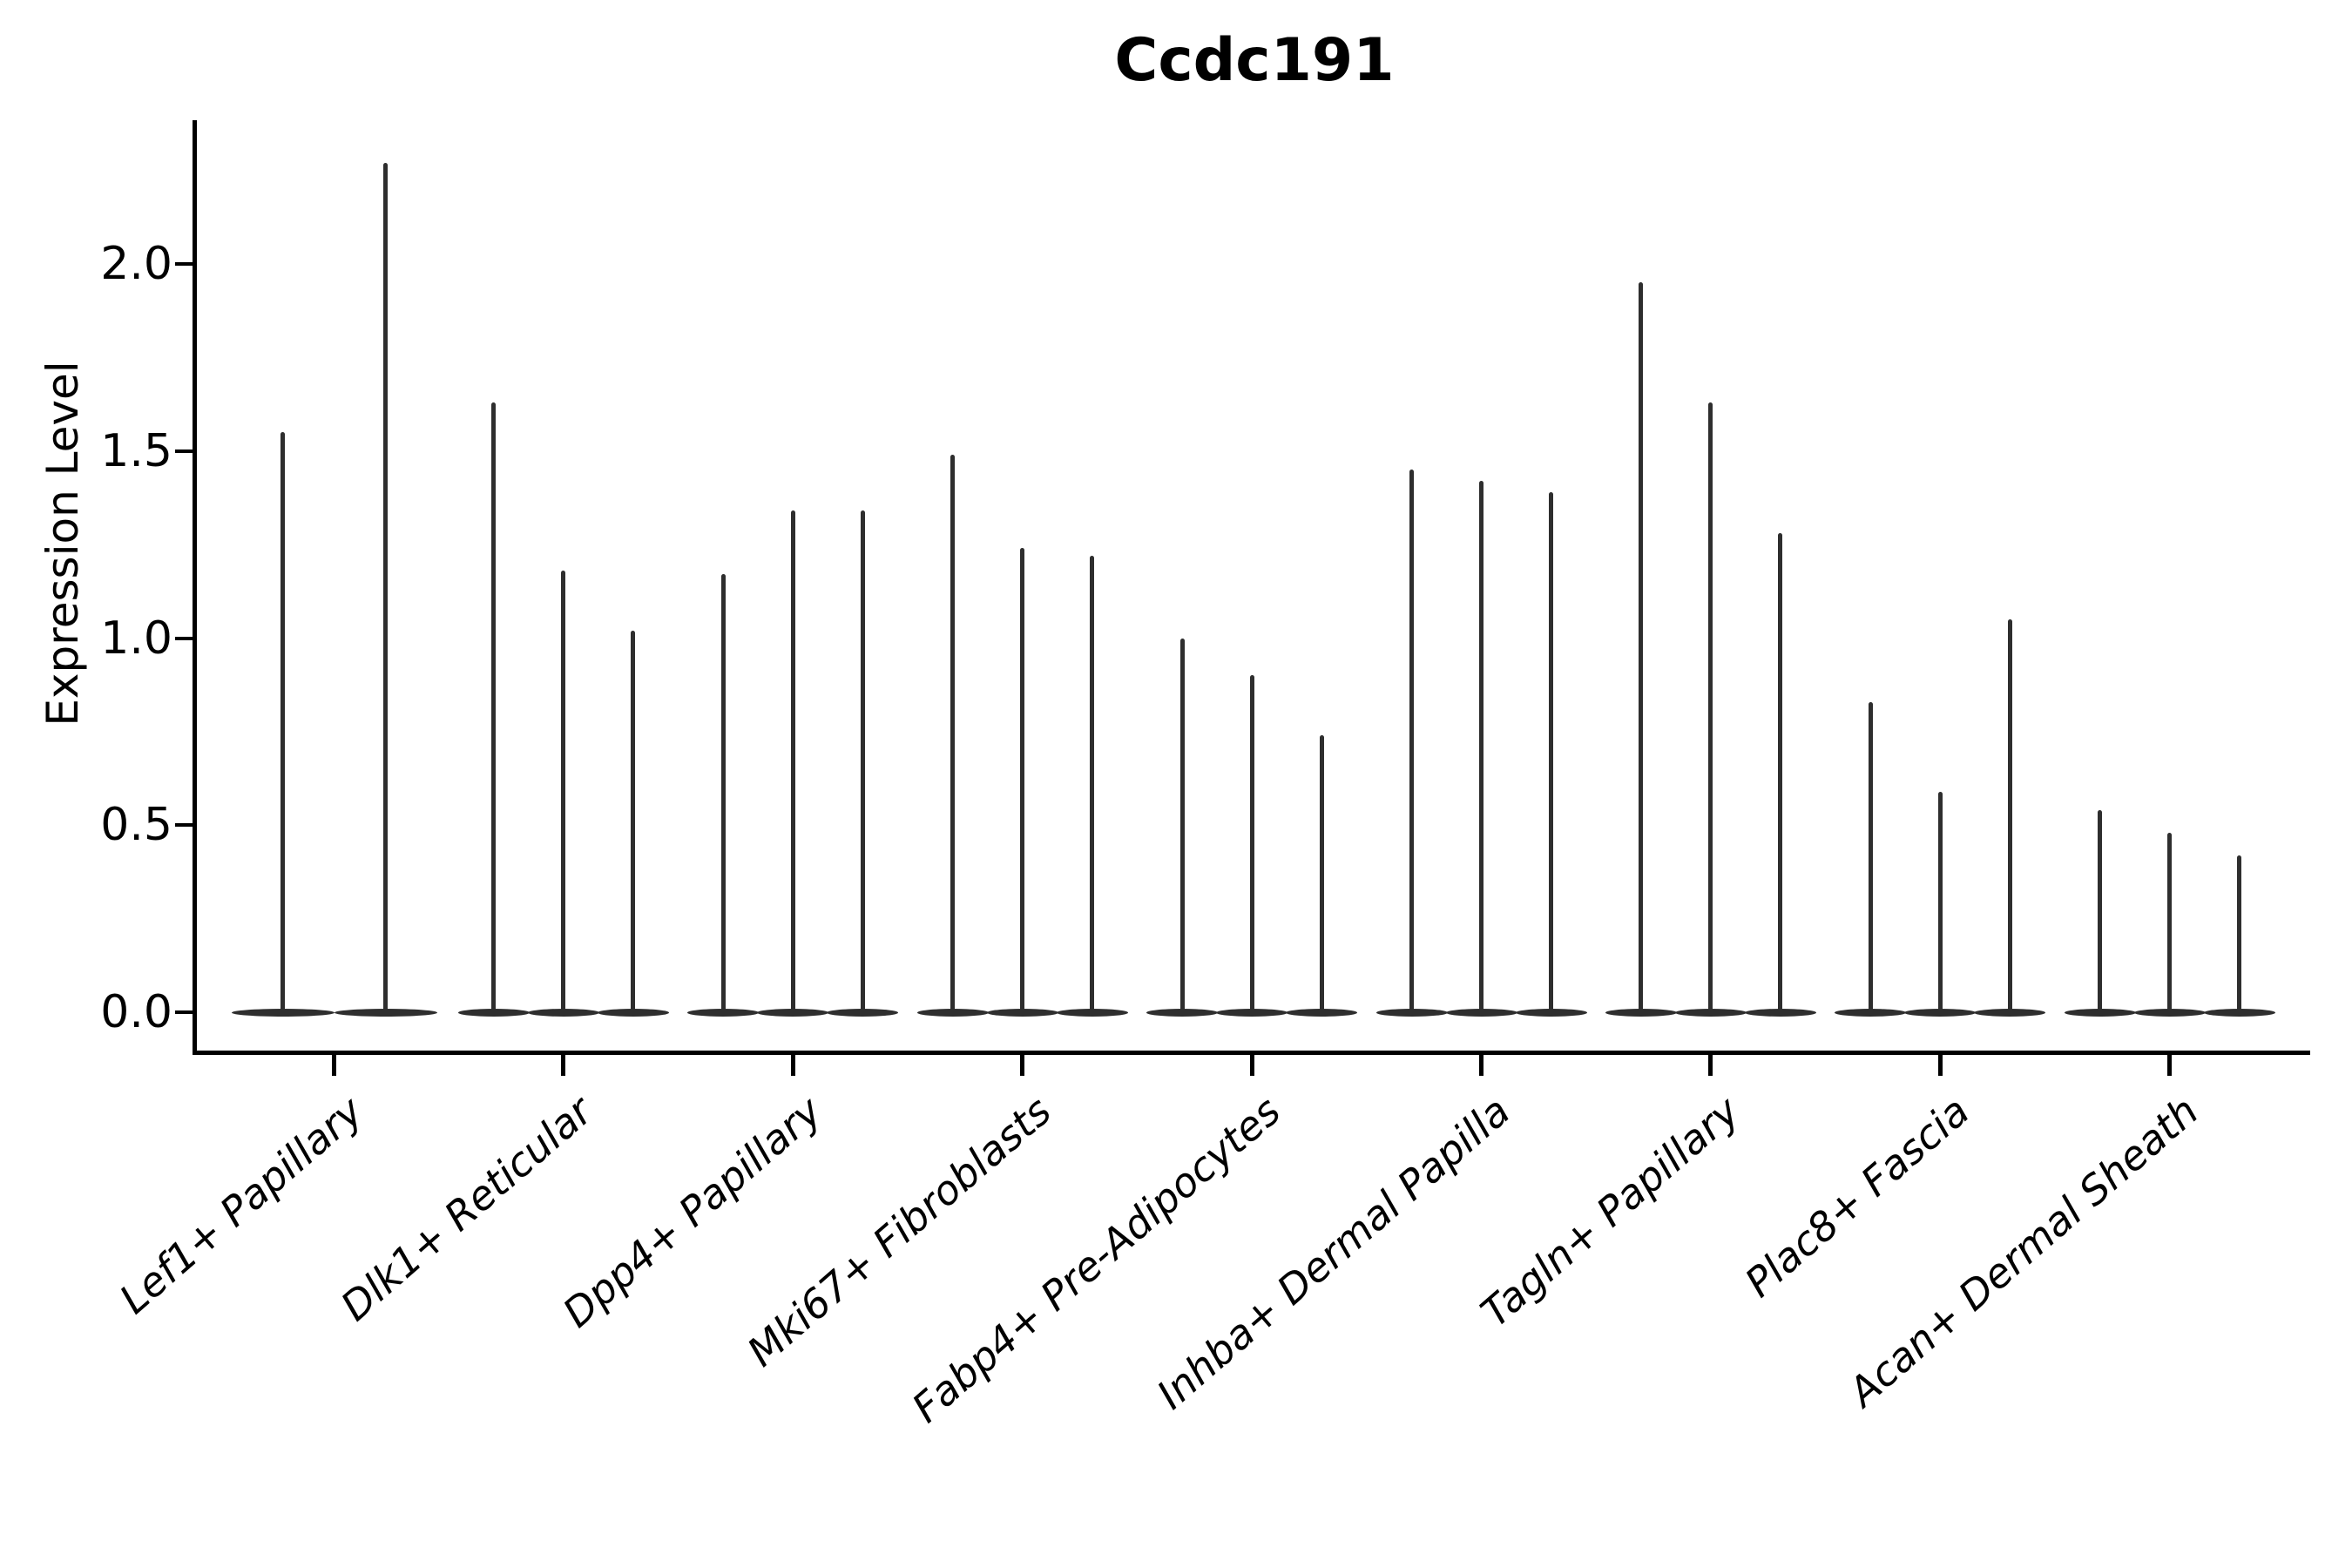 This screenshot has height=1568, width=2352. Describe the element at coordinates (136, 450) in the screenshot. I see `y-tick-label: 1.5` at that location.